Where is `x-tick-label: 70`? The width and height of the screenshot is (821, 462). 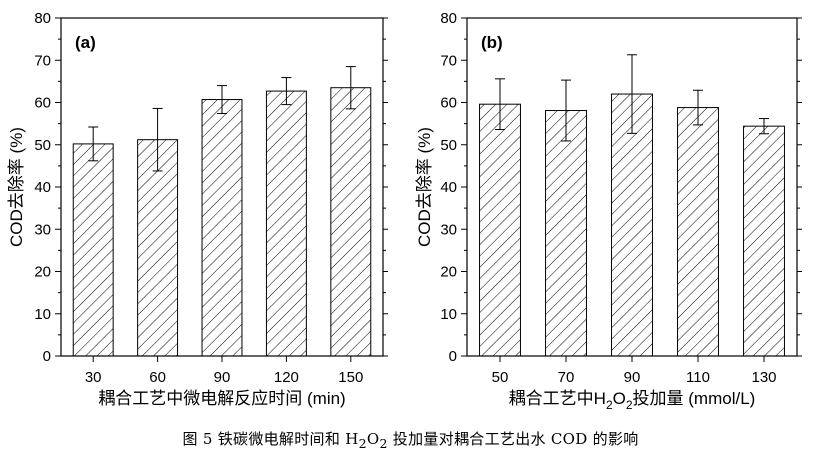
x-tick-label: 70 is located at coordinates (566, 377).